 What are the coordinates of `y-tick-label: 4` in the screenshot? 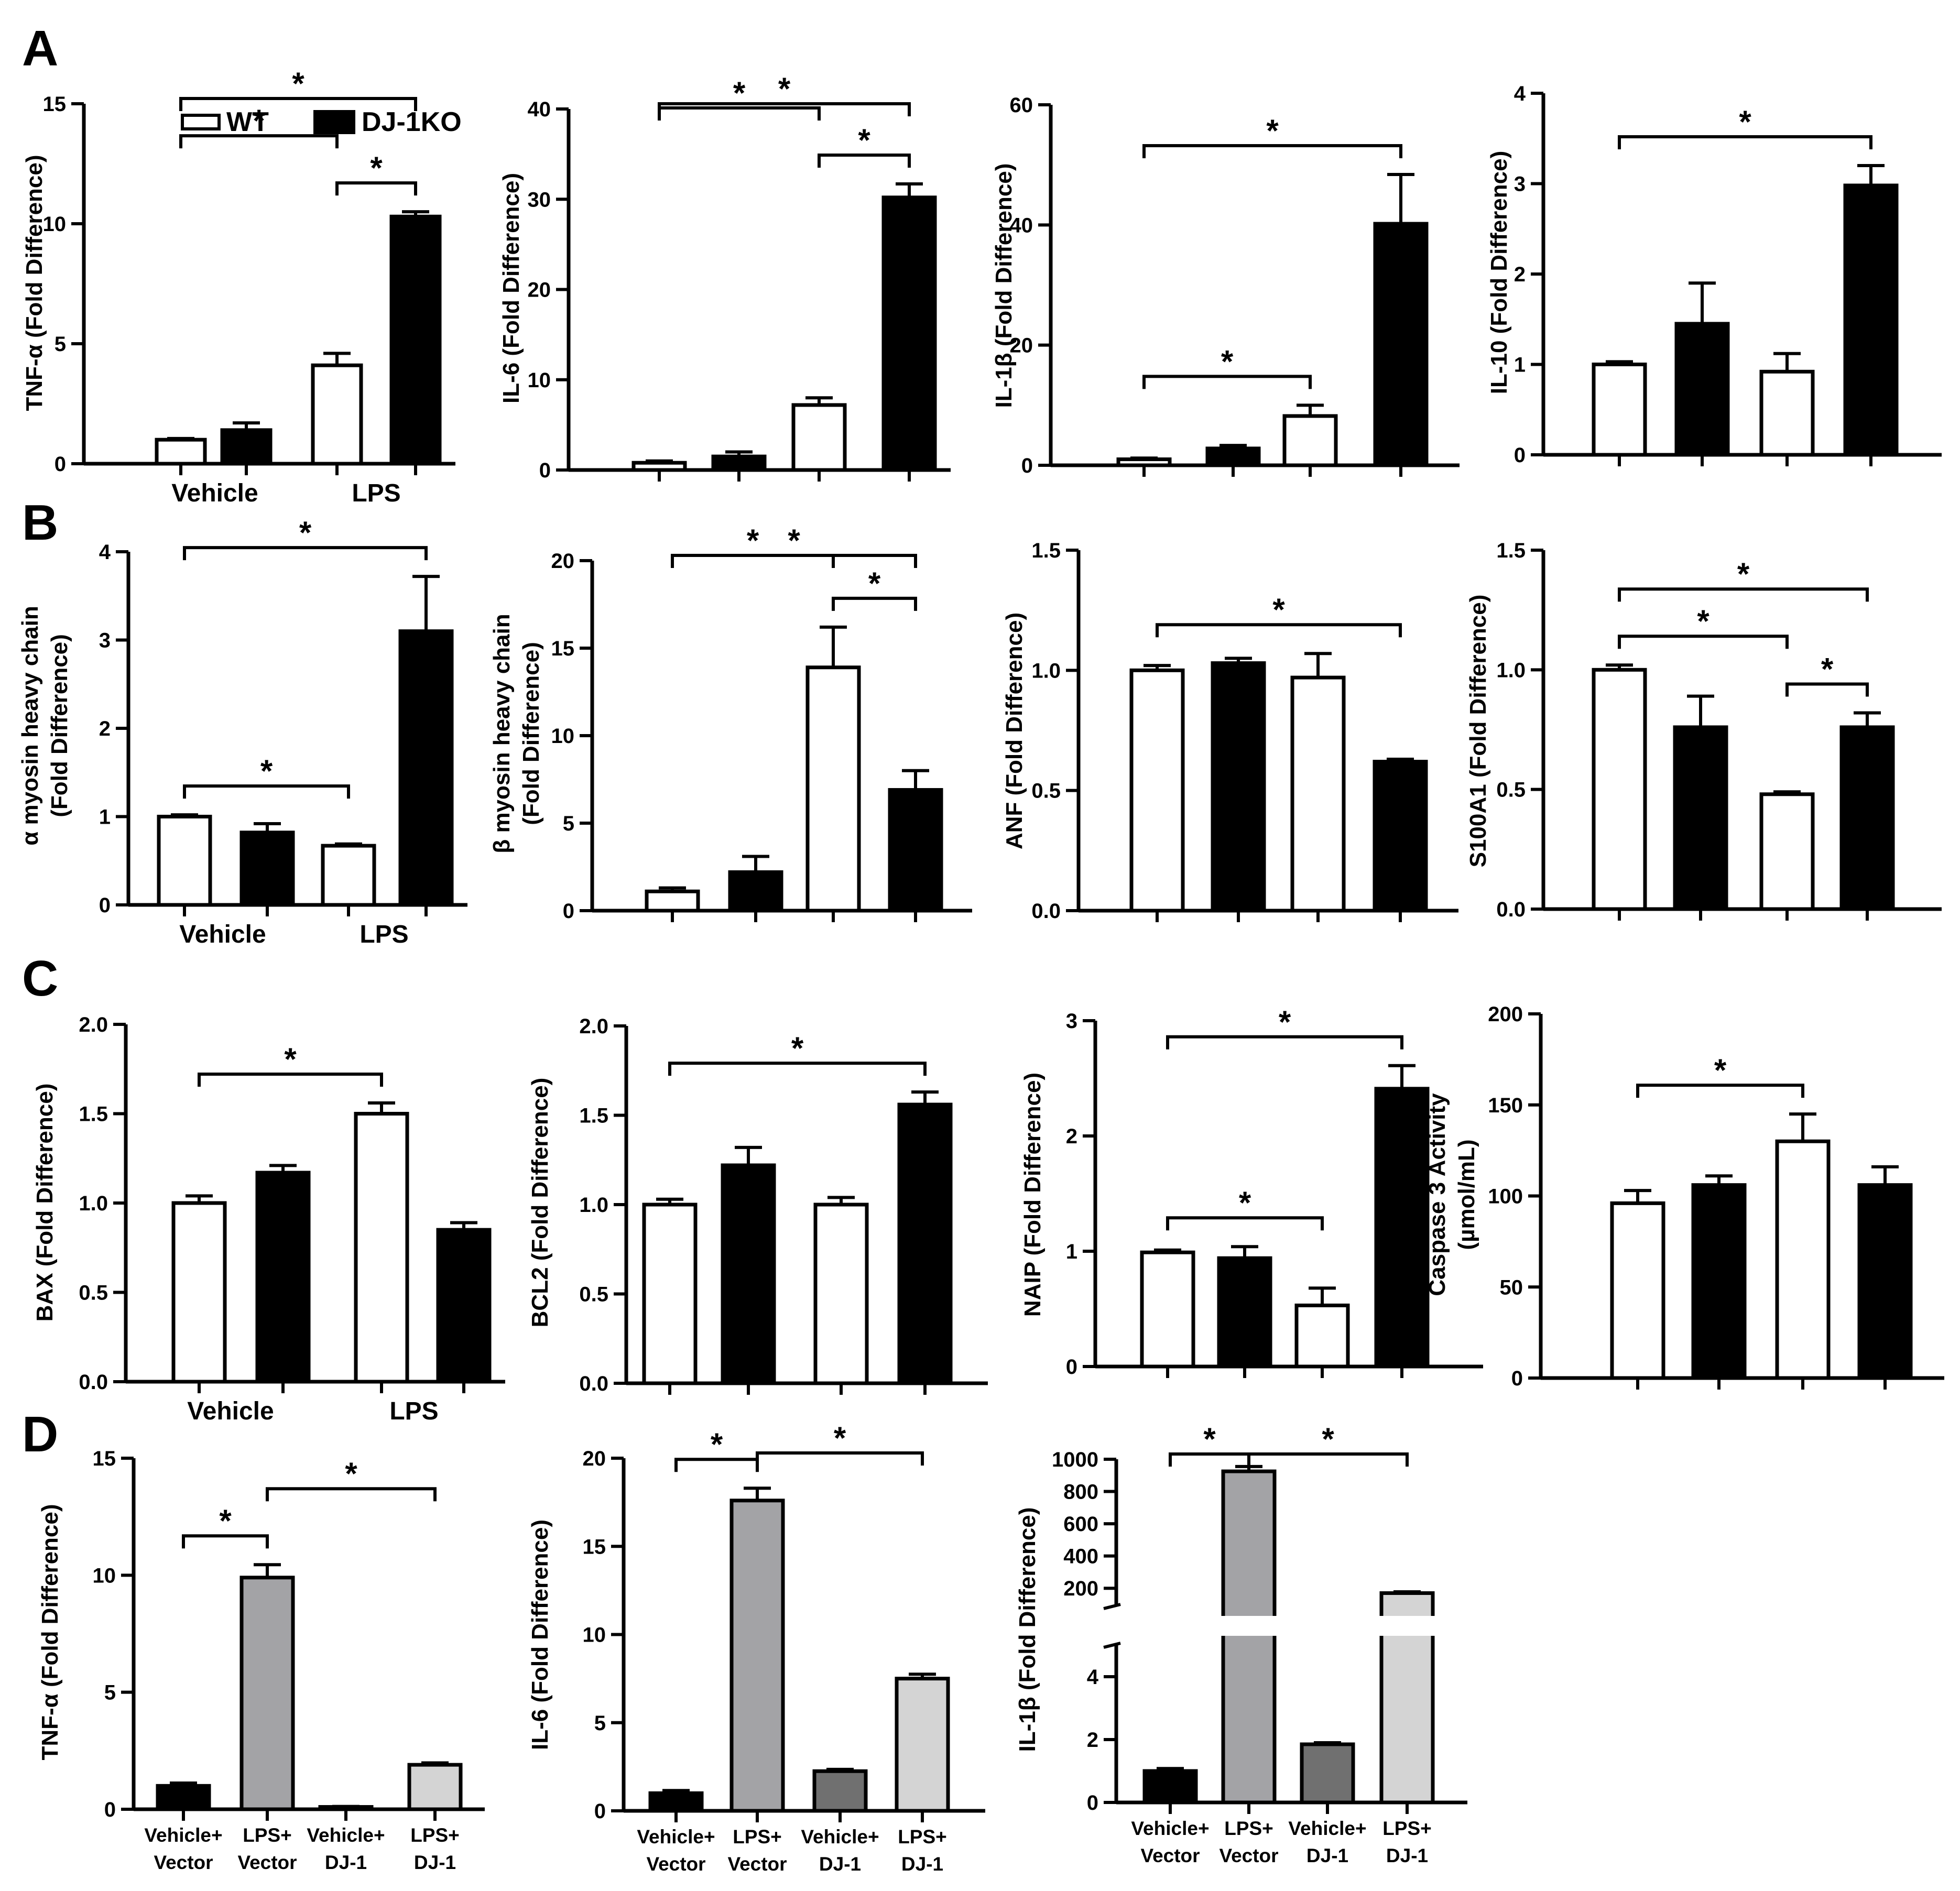 It's located at (105, 552).